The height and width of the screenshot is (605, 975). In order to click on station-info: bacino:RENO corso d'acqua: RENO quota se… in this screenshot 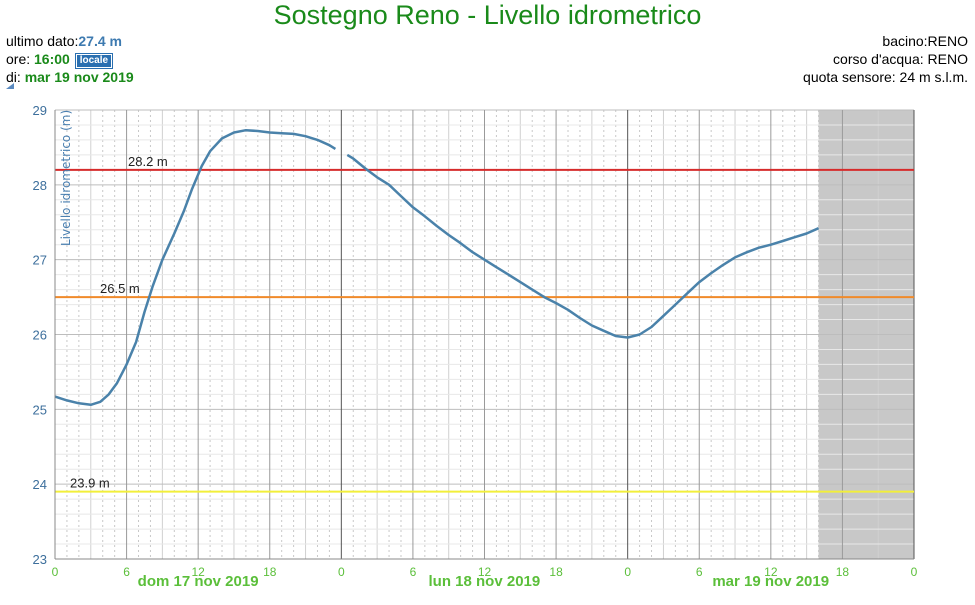, I will do `click(885, 59)`.